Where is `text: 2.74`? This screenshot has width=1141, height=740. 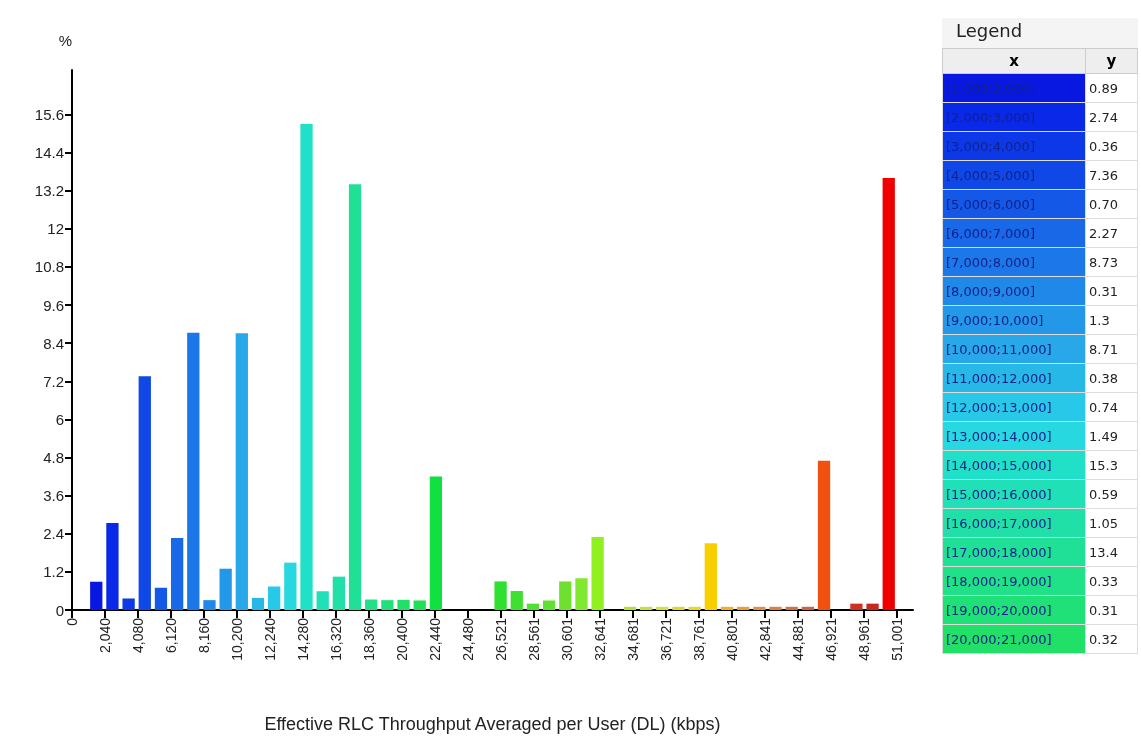
text: 2.74 is located at coordinates (1103, 117).